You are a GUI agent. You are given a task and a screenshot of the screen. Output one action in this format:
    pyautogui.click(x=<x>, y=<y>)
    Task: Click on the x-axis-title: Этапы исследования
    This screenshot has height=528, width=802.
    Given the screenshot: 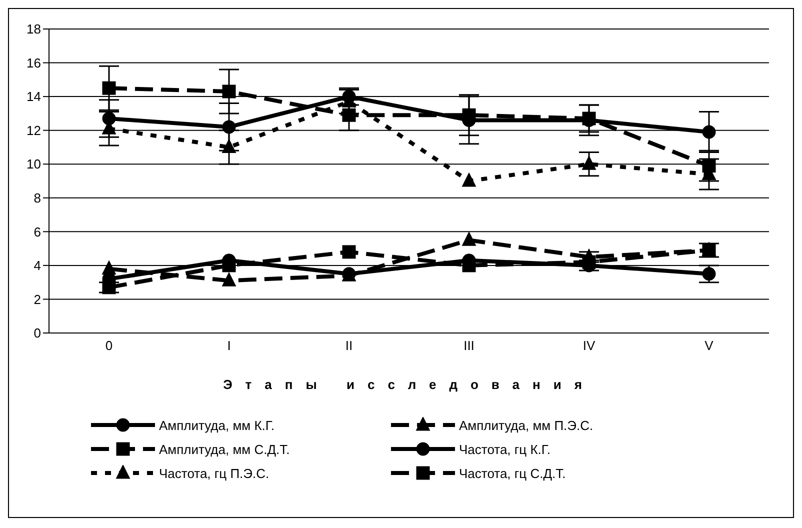 What is the action you would take?
    pyautogui.click(x=409, y=384)
    